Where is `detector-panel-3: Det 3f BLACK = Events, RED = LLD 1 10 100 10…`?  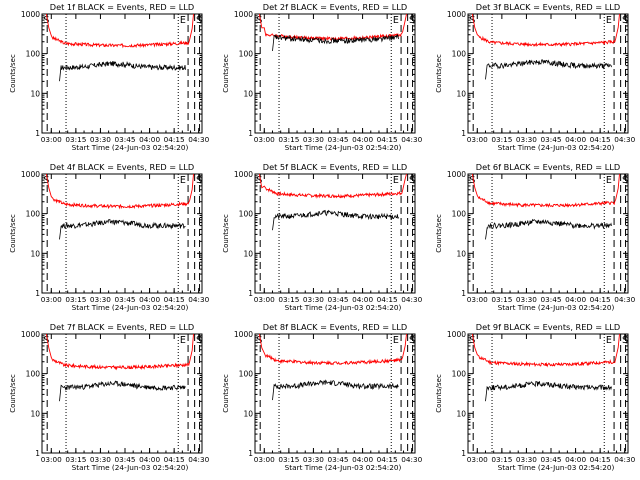
detector-panel-3: Det 3f BLACK = Events, RED = LLD 1 10 100 10… is located at coordinates (535, 77).